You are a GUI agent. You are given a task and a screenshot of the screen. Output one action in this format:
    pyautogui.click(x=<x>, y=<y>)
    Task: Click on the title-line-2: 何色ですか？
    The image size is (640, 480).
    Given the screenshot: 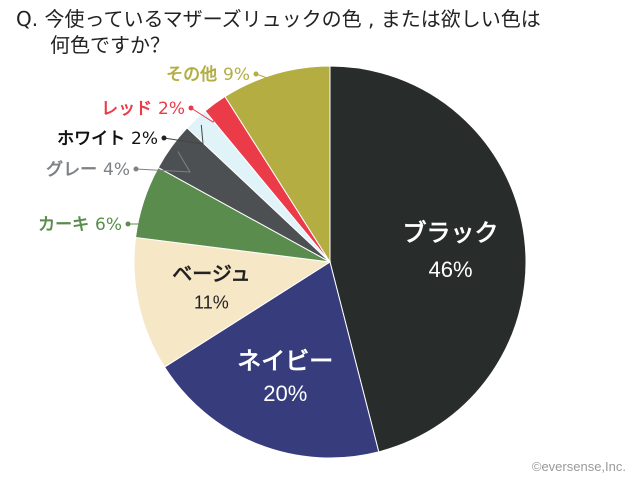 What is the action you would take?
    pyautogui.click(x=110, y=45)
    